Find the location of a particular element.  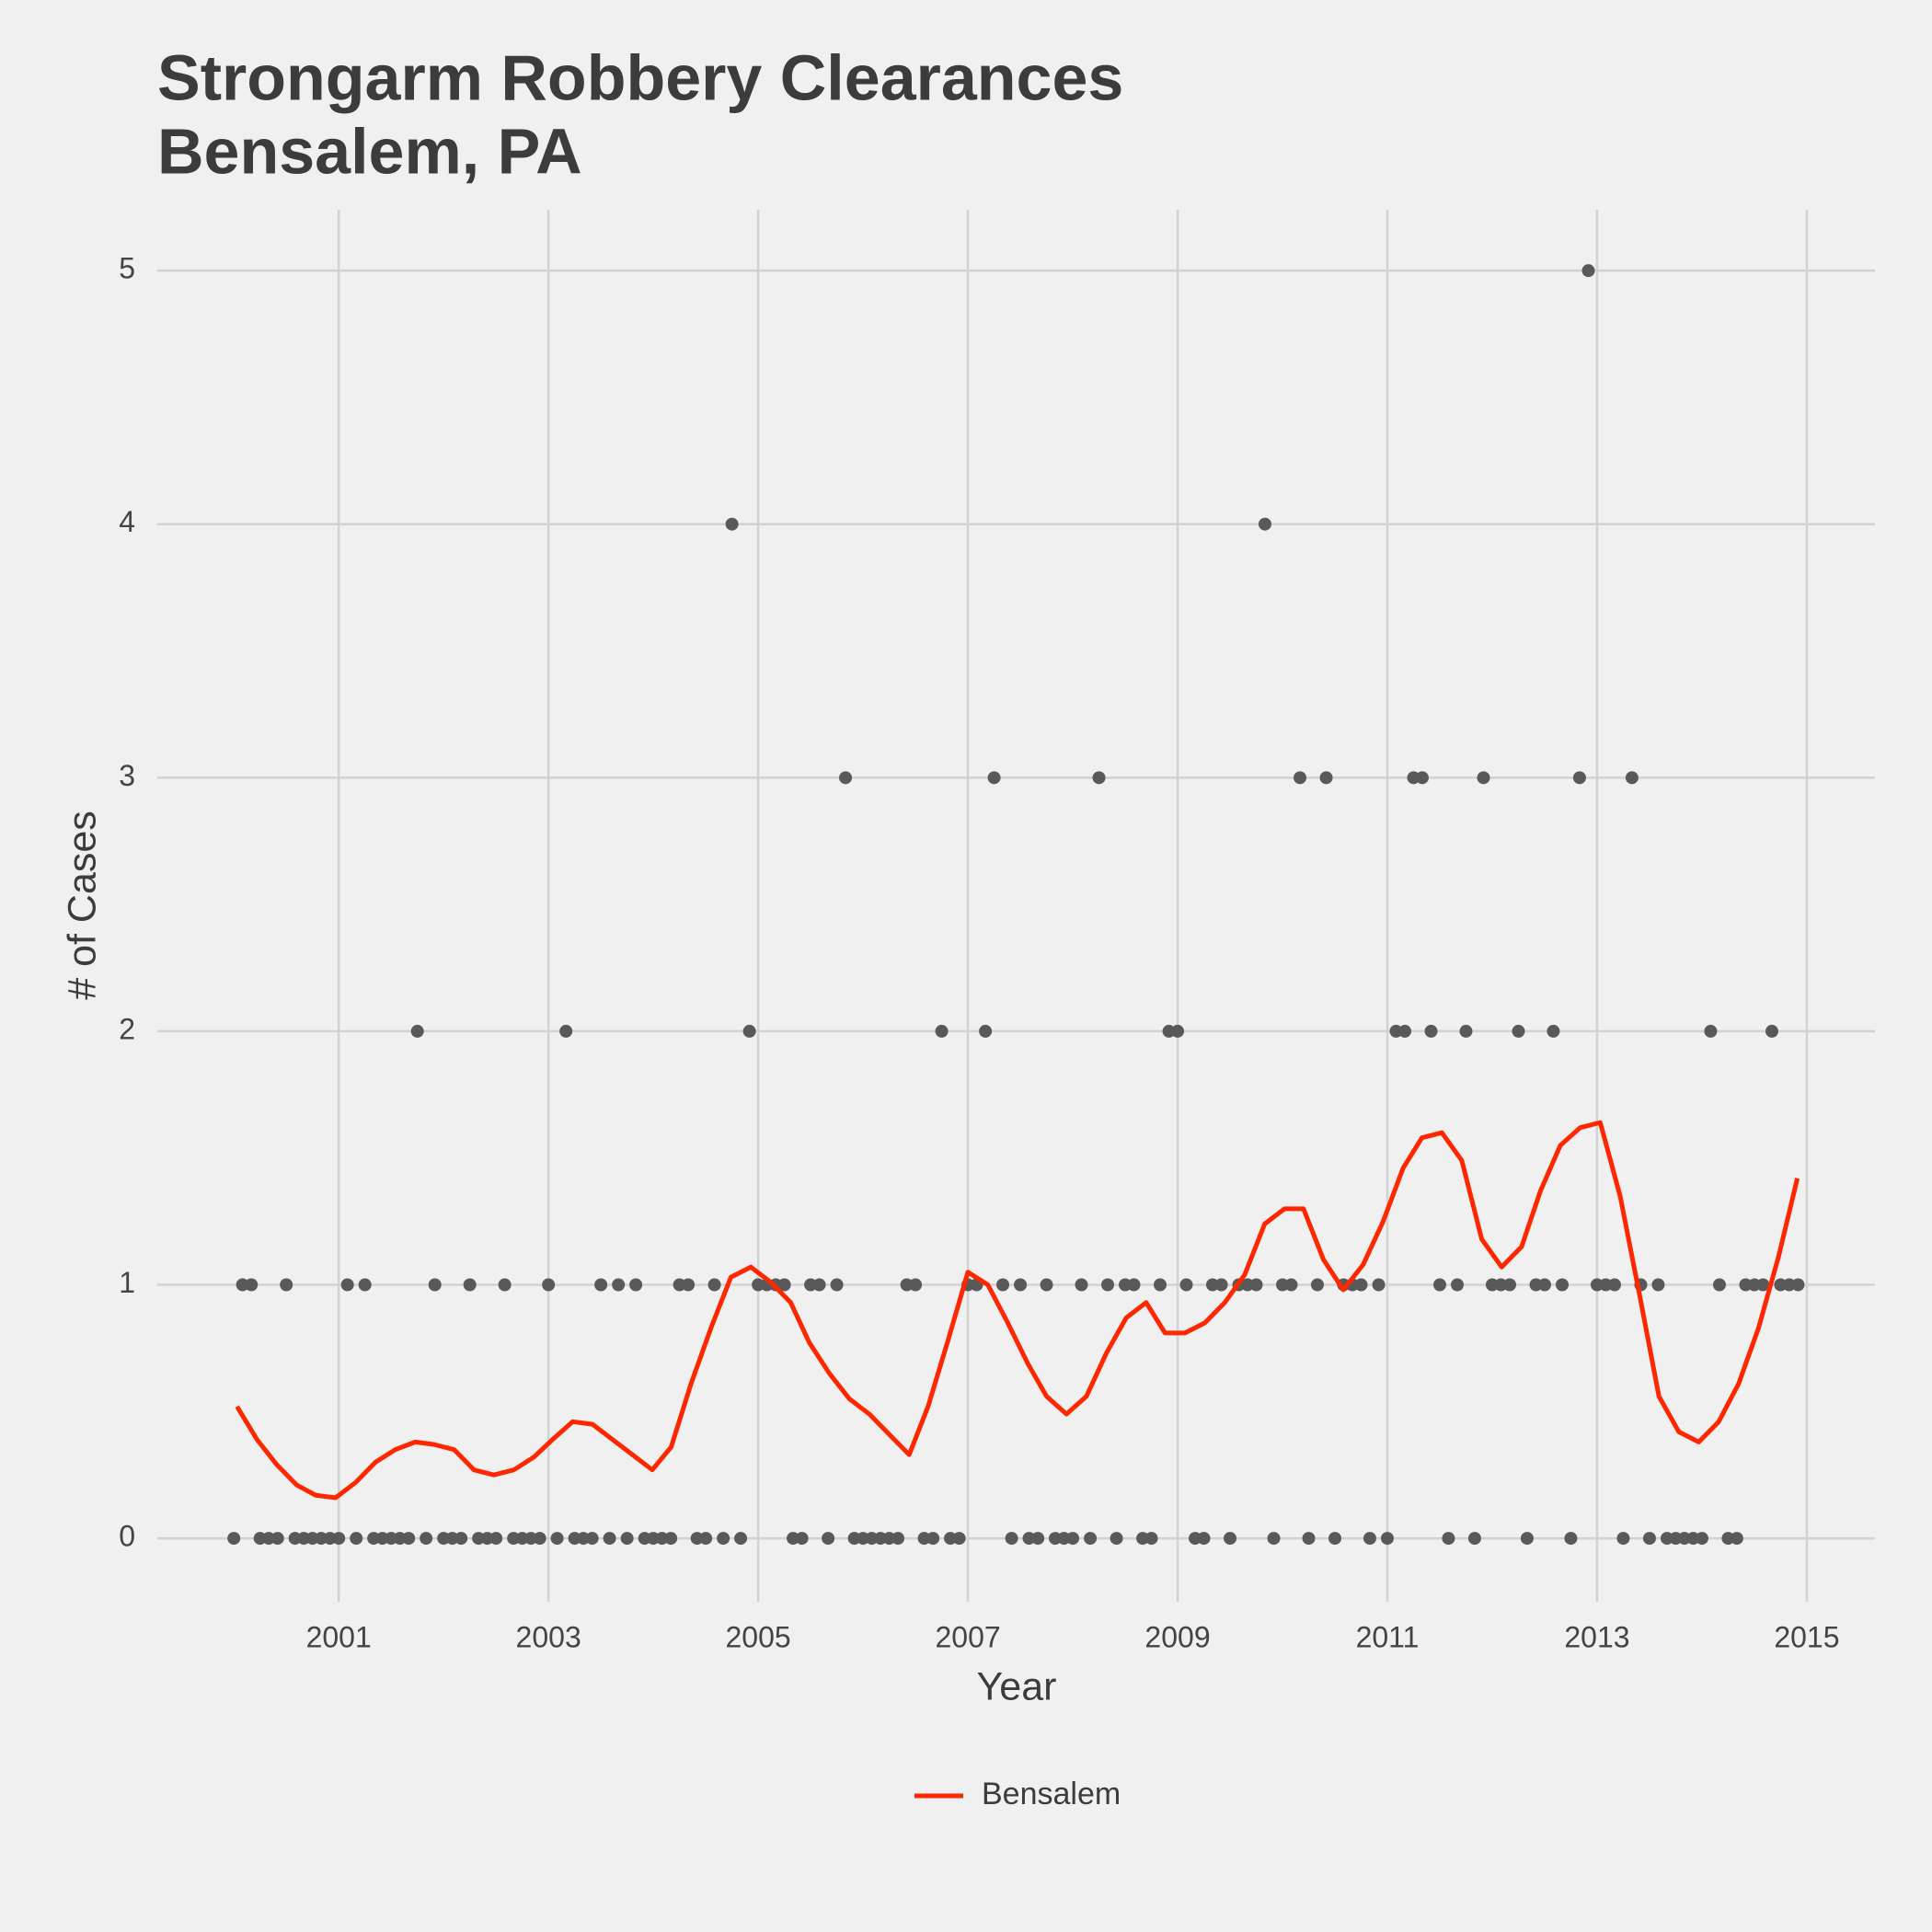

legend-label: Bensalem is located at coordinates (1051, 1794).